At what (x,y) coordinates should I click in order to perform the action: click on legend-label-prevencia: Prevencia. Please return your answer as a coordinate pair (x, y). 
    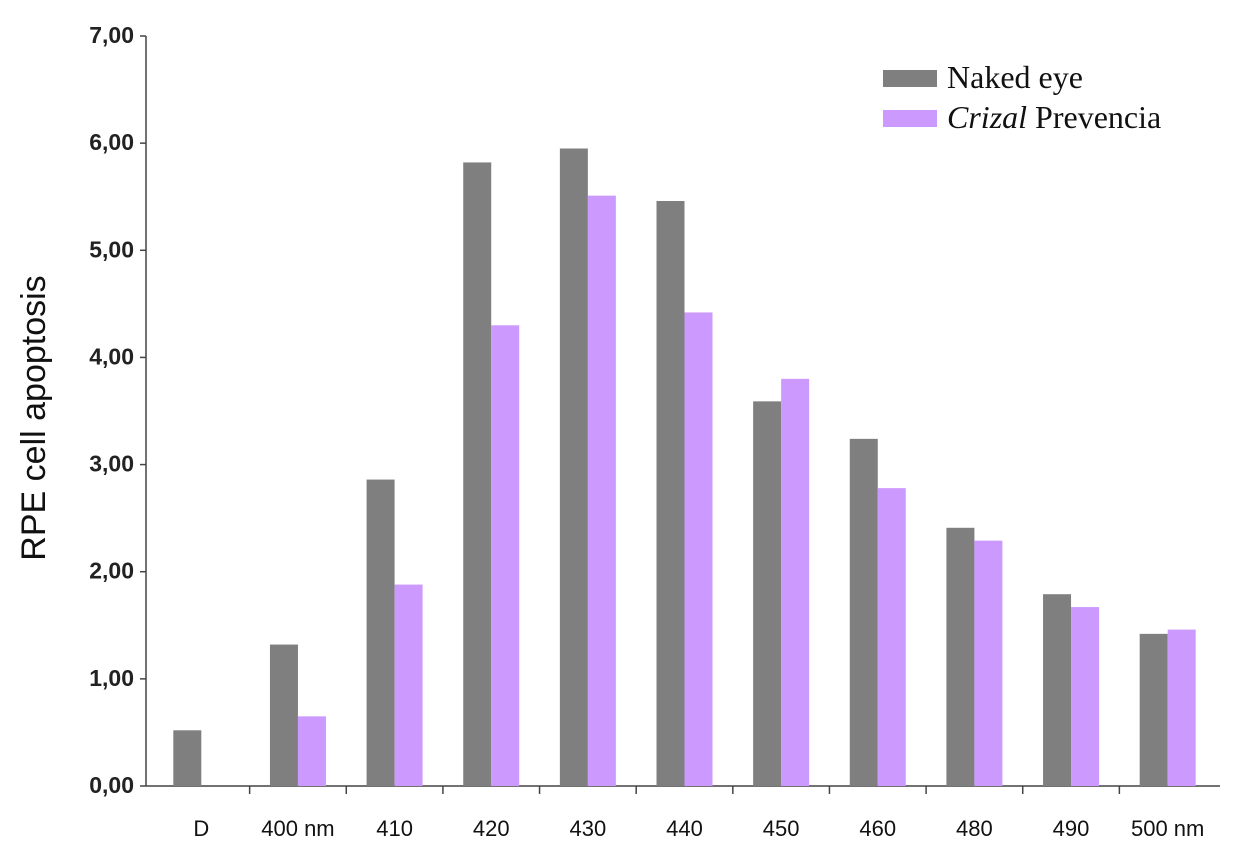
    Looking at the image, I should click on (1094, 117).